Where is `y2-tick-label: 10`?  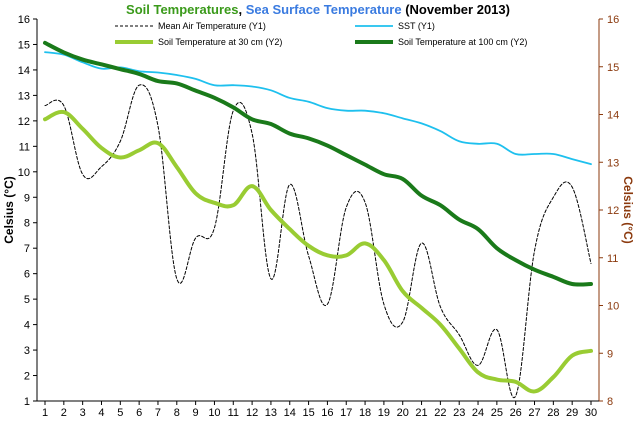
y2-tick-label: 10 is located at coordinates (613, 307).